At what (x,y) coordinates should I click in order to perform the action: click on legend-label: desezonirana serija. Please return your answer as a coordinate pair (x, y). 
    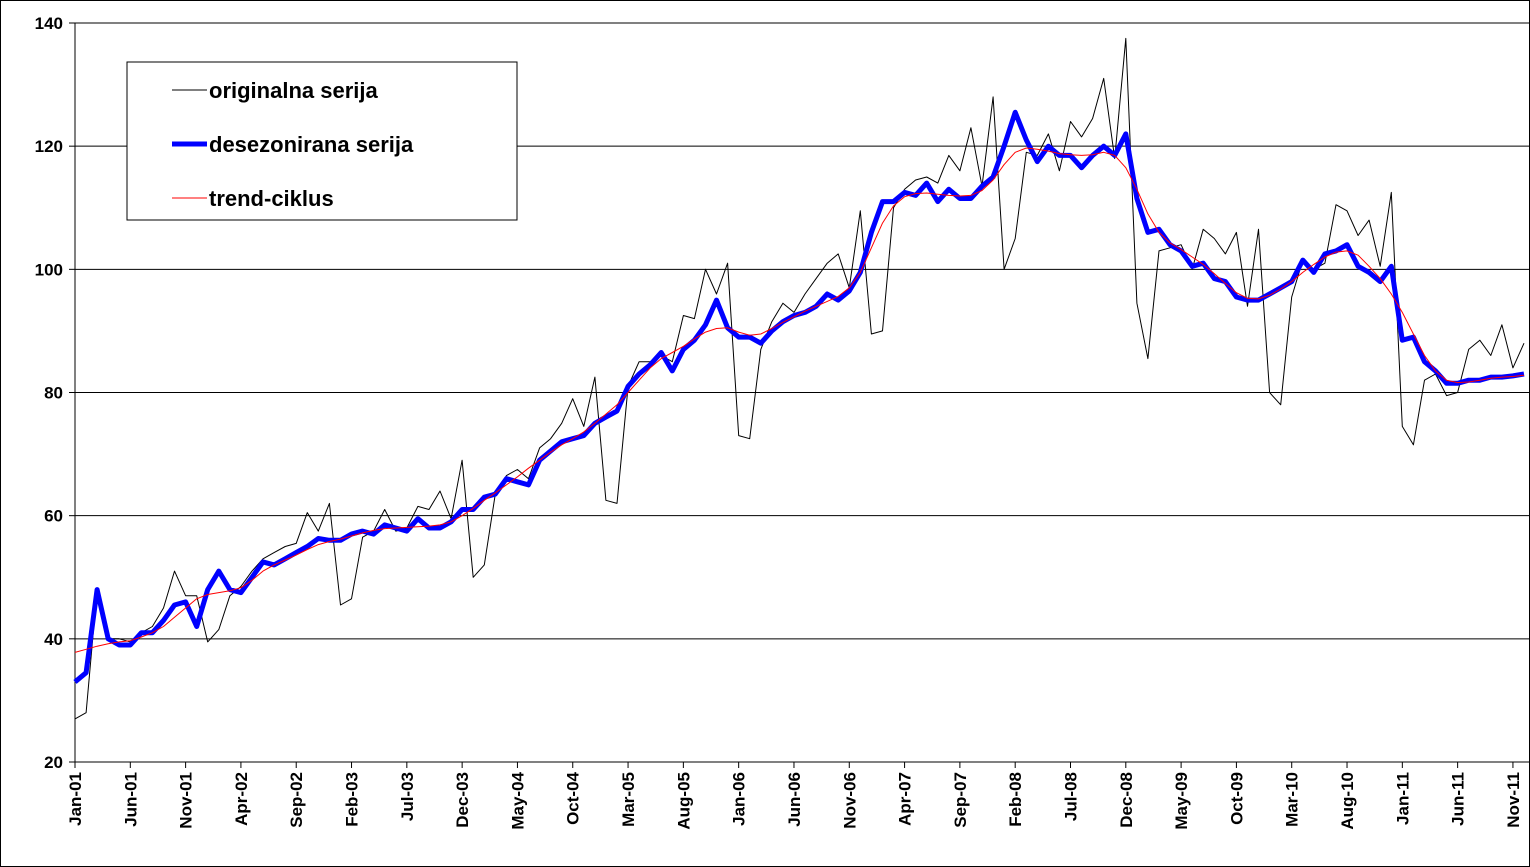
    Looking at the image, I should click on (311, 144).